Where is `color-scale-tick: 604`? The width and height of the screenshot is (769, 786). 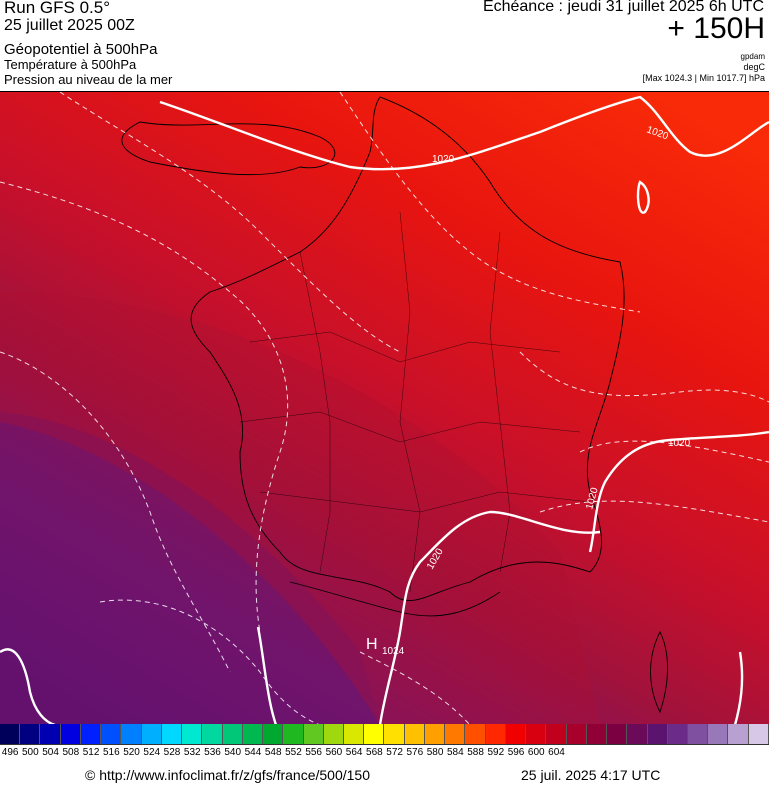
color-scale-tick: 604 is located at coordinates (556, 752).